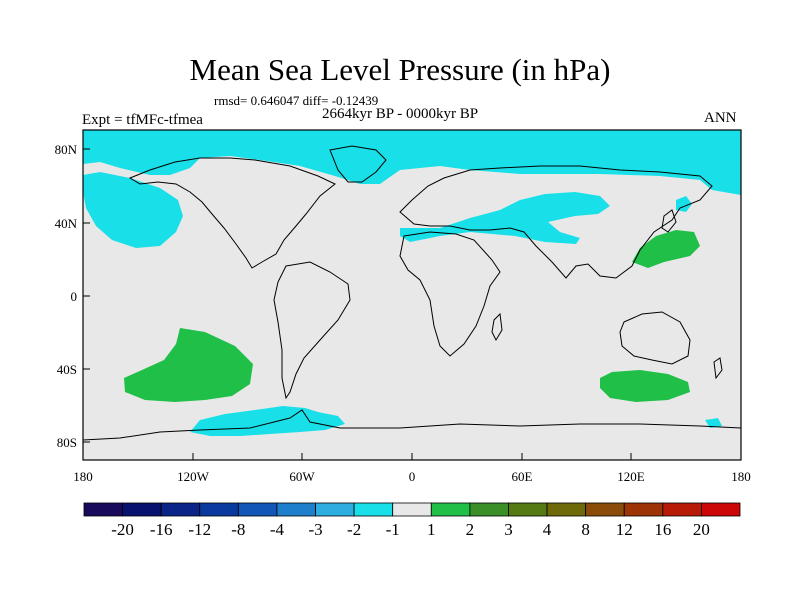  What do you see at coordinates (412, 468) in the screenshot?
I see `longitude-axis: 180 120W 60W 0 60E 120E 180` at bounding box center [412, 468].